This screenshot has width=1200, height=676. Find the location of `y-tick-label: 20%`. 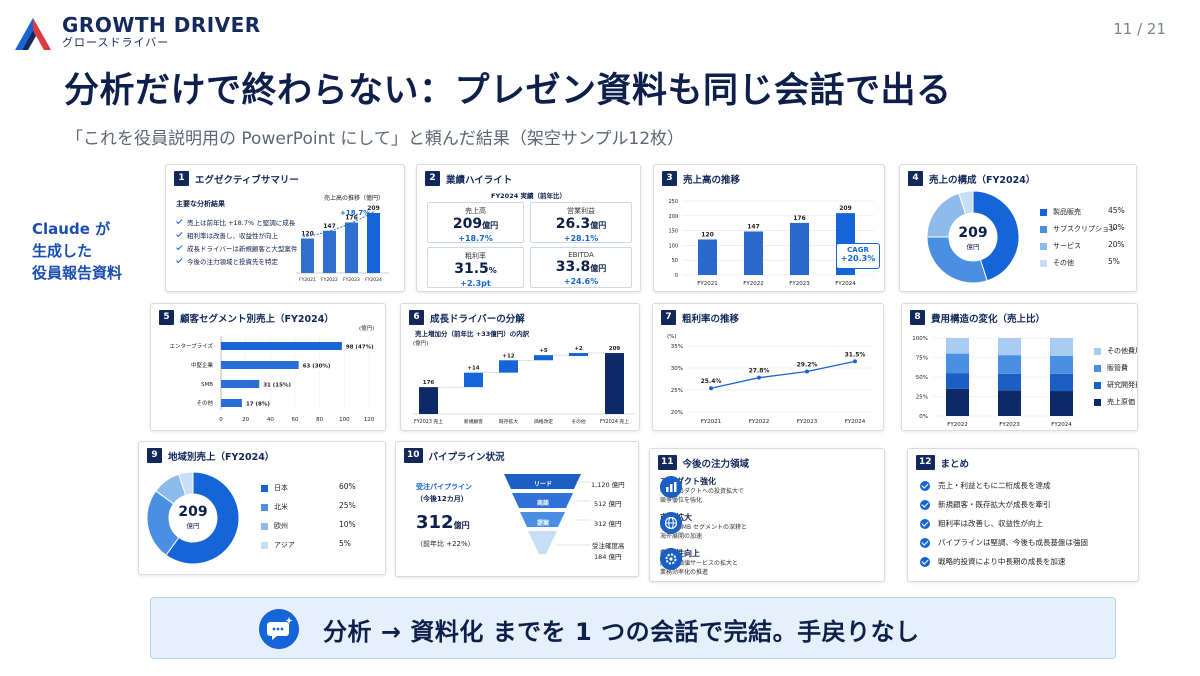

y-tick-label: 20% is located at coordinates (677, 413).